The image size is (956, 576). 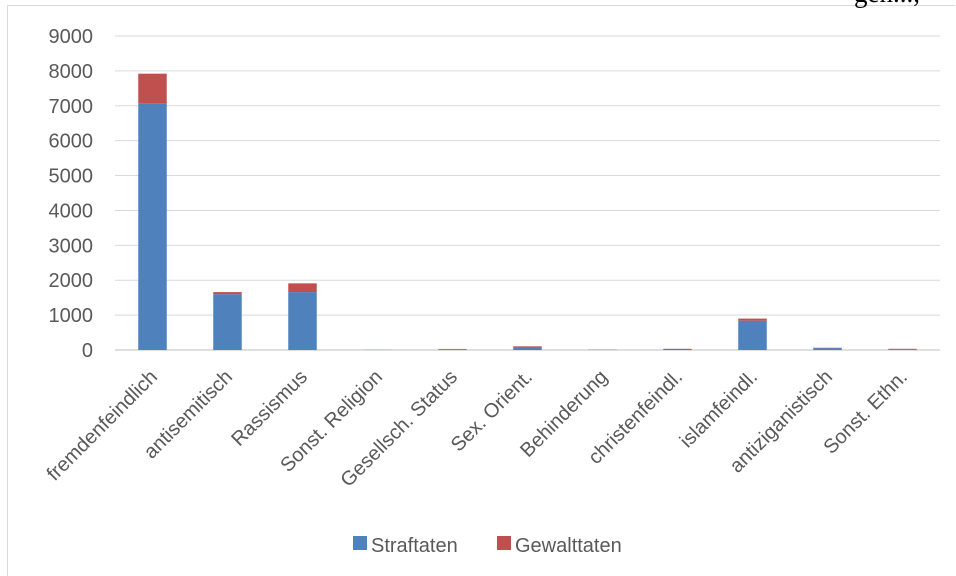 I want to click on legend: Straftaten Gewalttaten, so click(x=487, y=546).